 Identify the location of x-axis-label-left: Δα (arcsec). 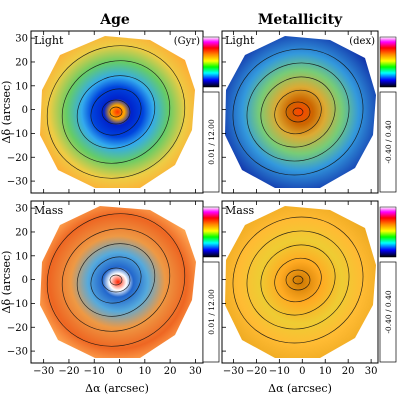
(117, 388).